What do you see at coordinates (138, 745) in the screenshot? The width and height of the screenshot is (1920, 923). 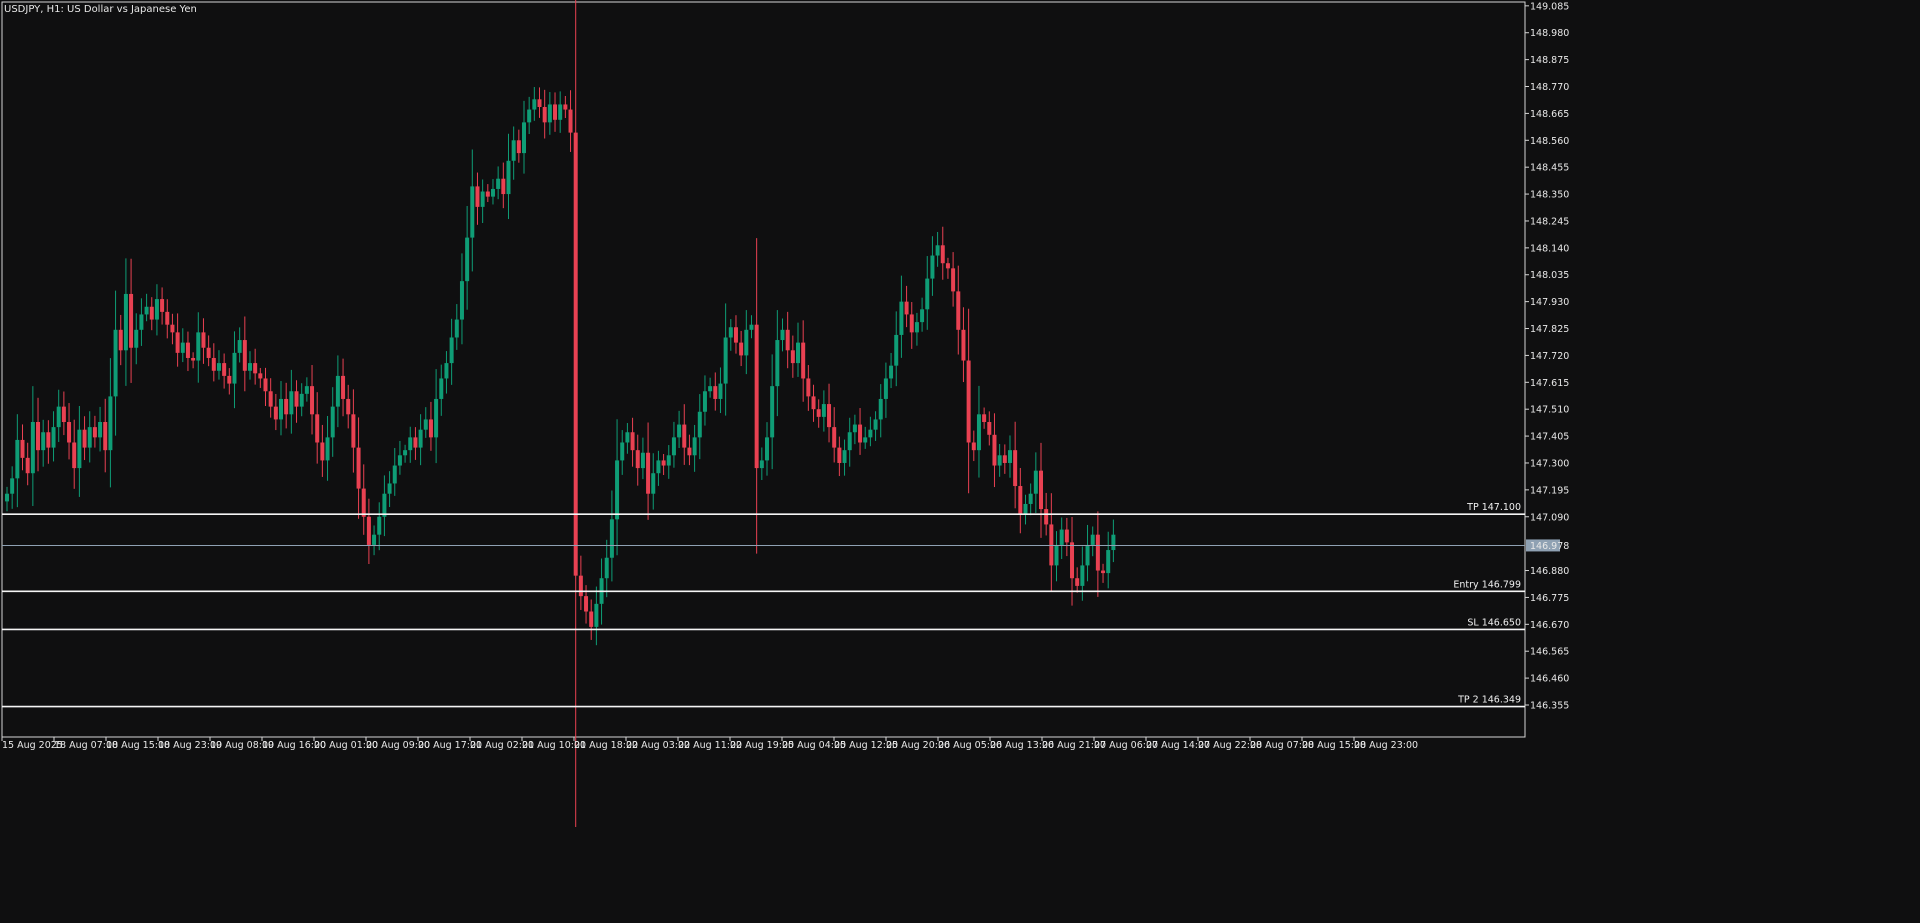 I see `time-tick-label: 18 Aug 15:00` at bounding box center [138, 745].